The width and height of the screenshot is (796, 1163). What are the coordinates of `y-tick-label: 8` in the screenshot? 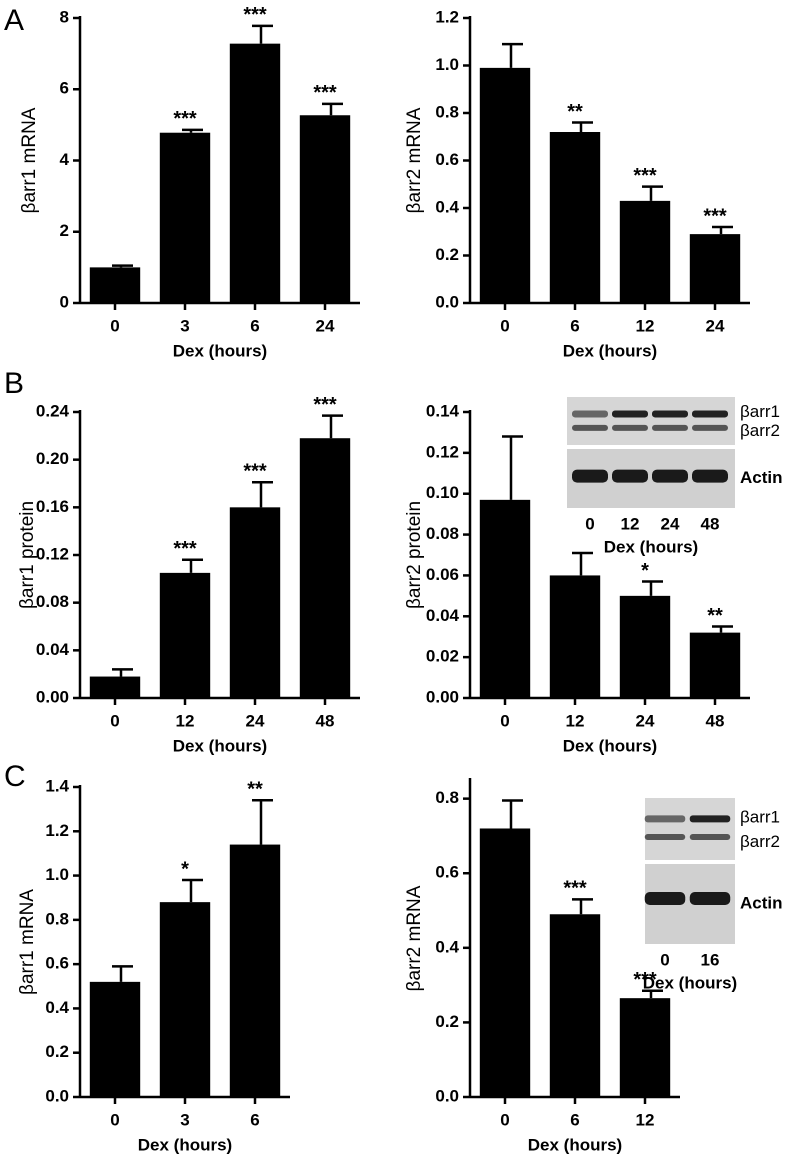 It's located at (64, 16).